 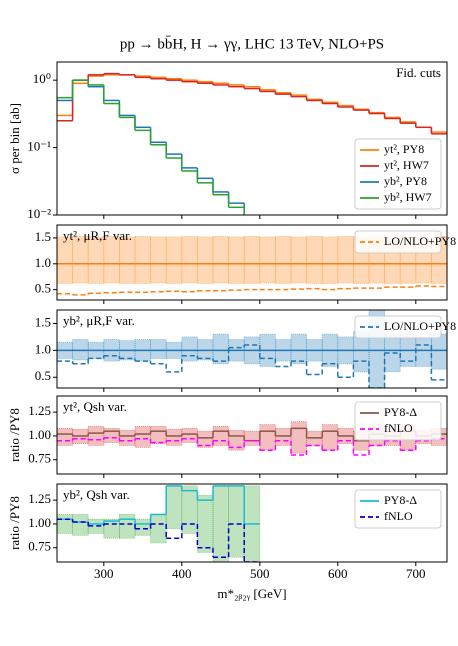 What do you see at coordinates (260, 573) in the screenshot?
I see `x-tick-label: 500` at bounding box center [260, 573].